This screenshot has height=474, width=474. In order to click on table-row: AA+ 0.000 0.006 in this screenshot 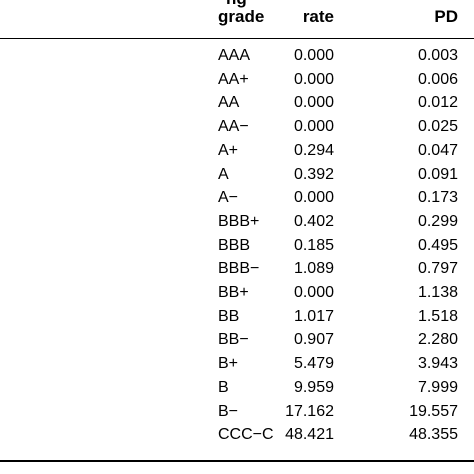, I will do `click(237, 80)`.